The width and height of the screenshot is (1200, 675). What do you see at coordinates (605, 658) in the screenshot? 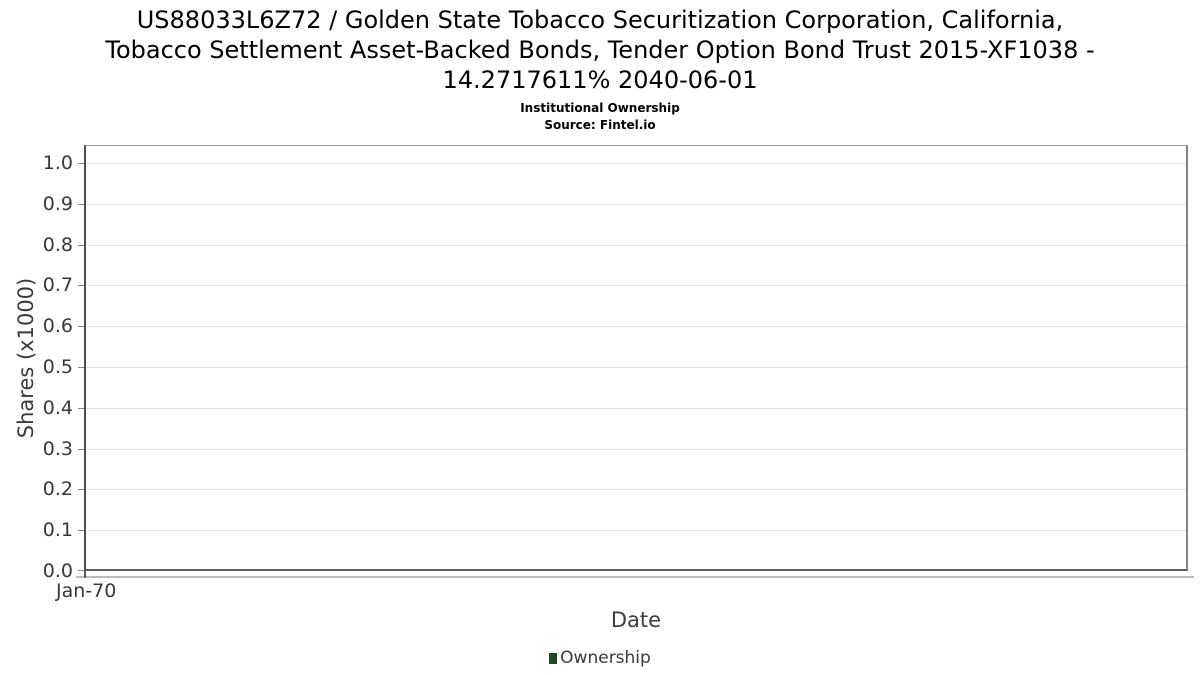
I see `legend-label-ownership: Ownership` at bounding box center [605, 658].